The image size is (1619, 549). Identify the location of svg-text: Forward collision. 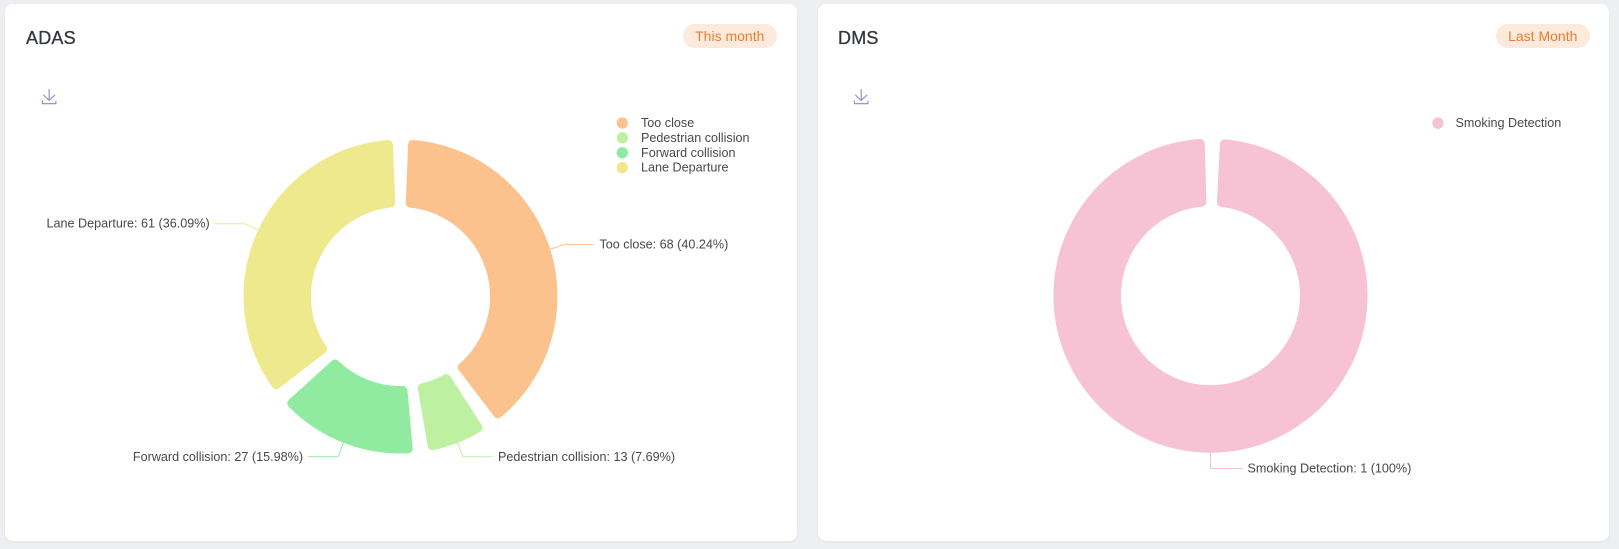
(688, 153).